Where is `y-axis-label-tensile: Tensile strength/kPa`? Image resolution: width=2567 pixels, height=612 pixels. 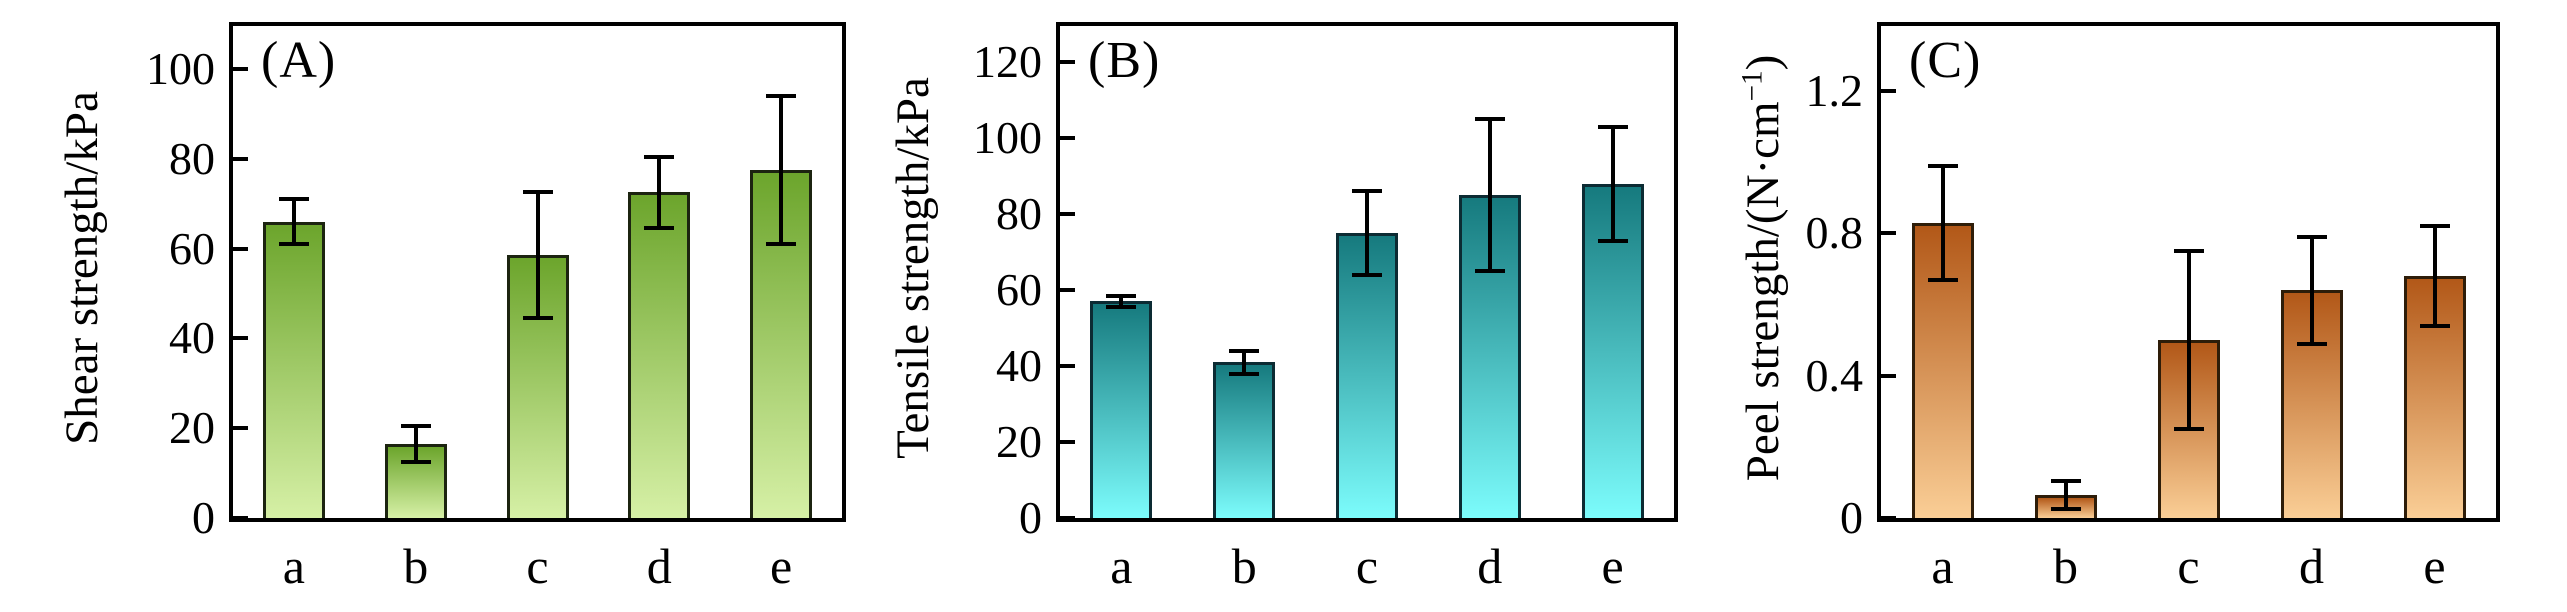
y-axis-label-tensile: Tensile strength/kPa is located at coordinates (913, 268).